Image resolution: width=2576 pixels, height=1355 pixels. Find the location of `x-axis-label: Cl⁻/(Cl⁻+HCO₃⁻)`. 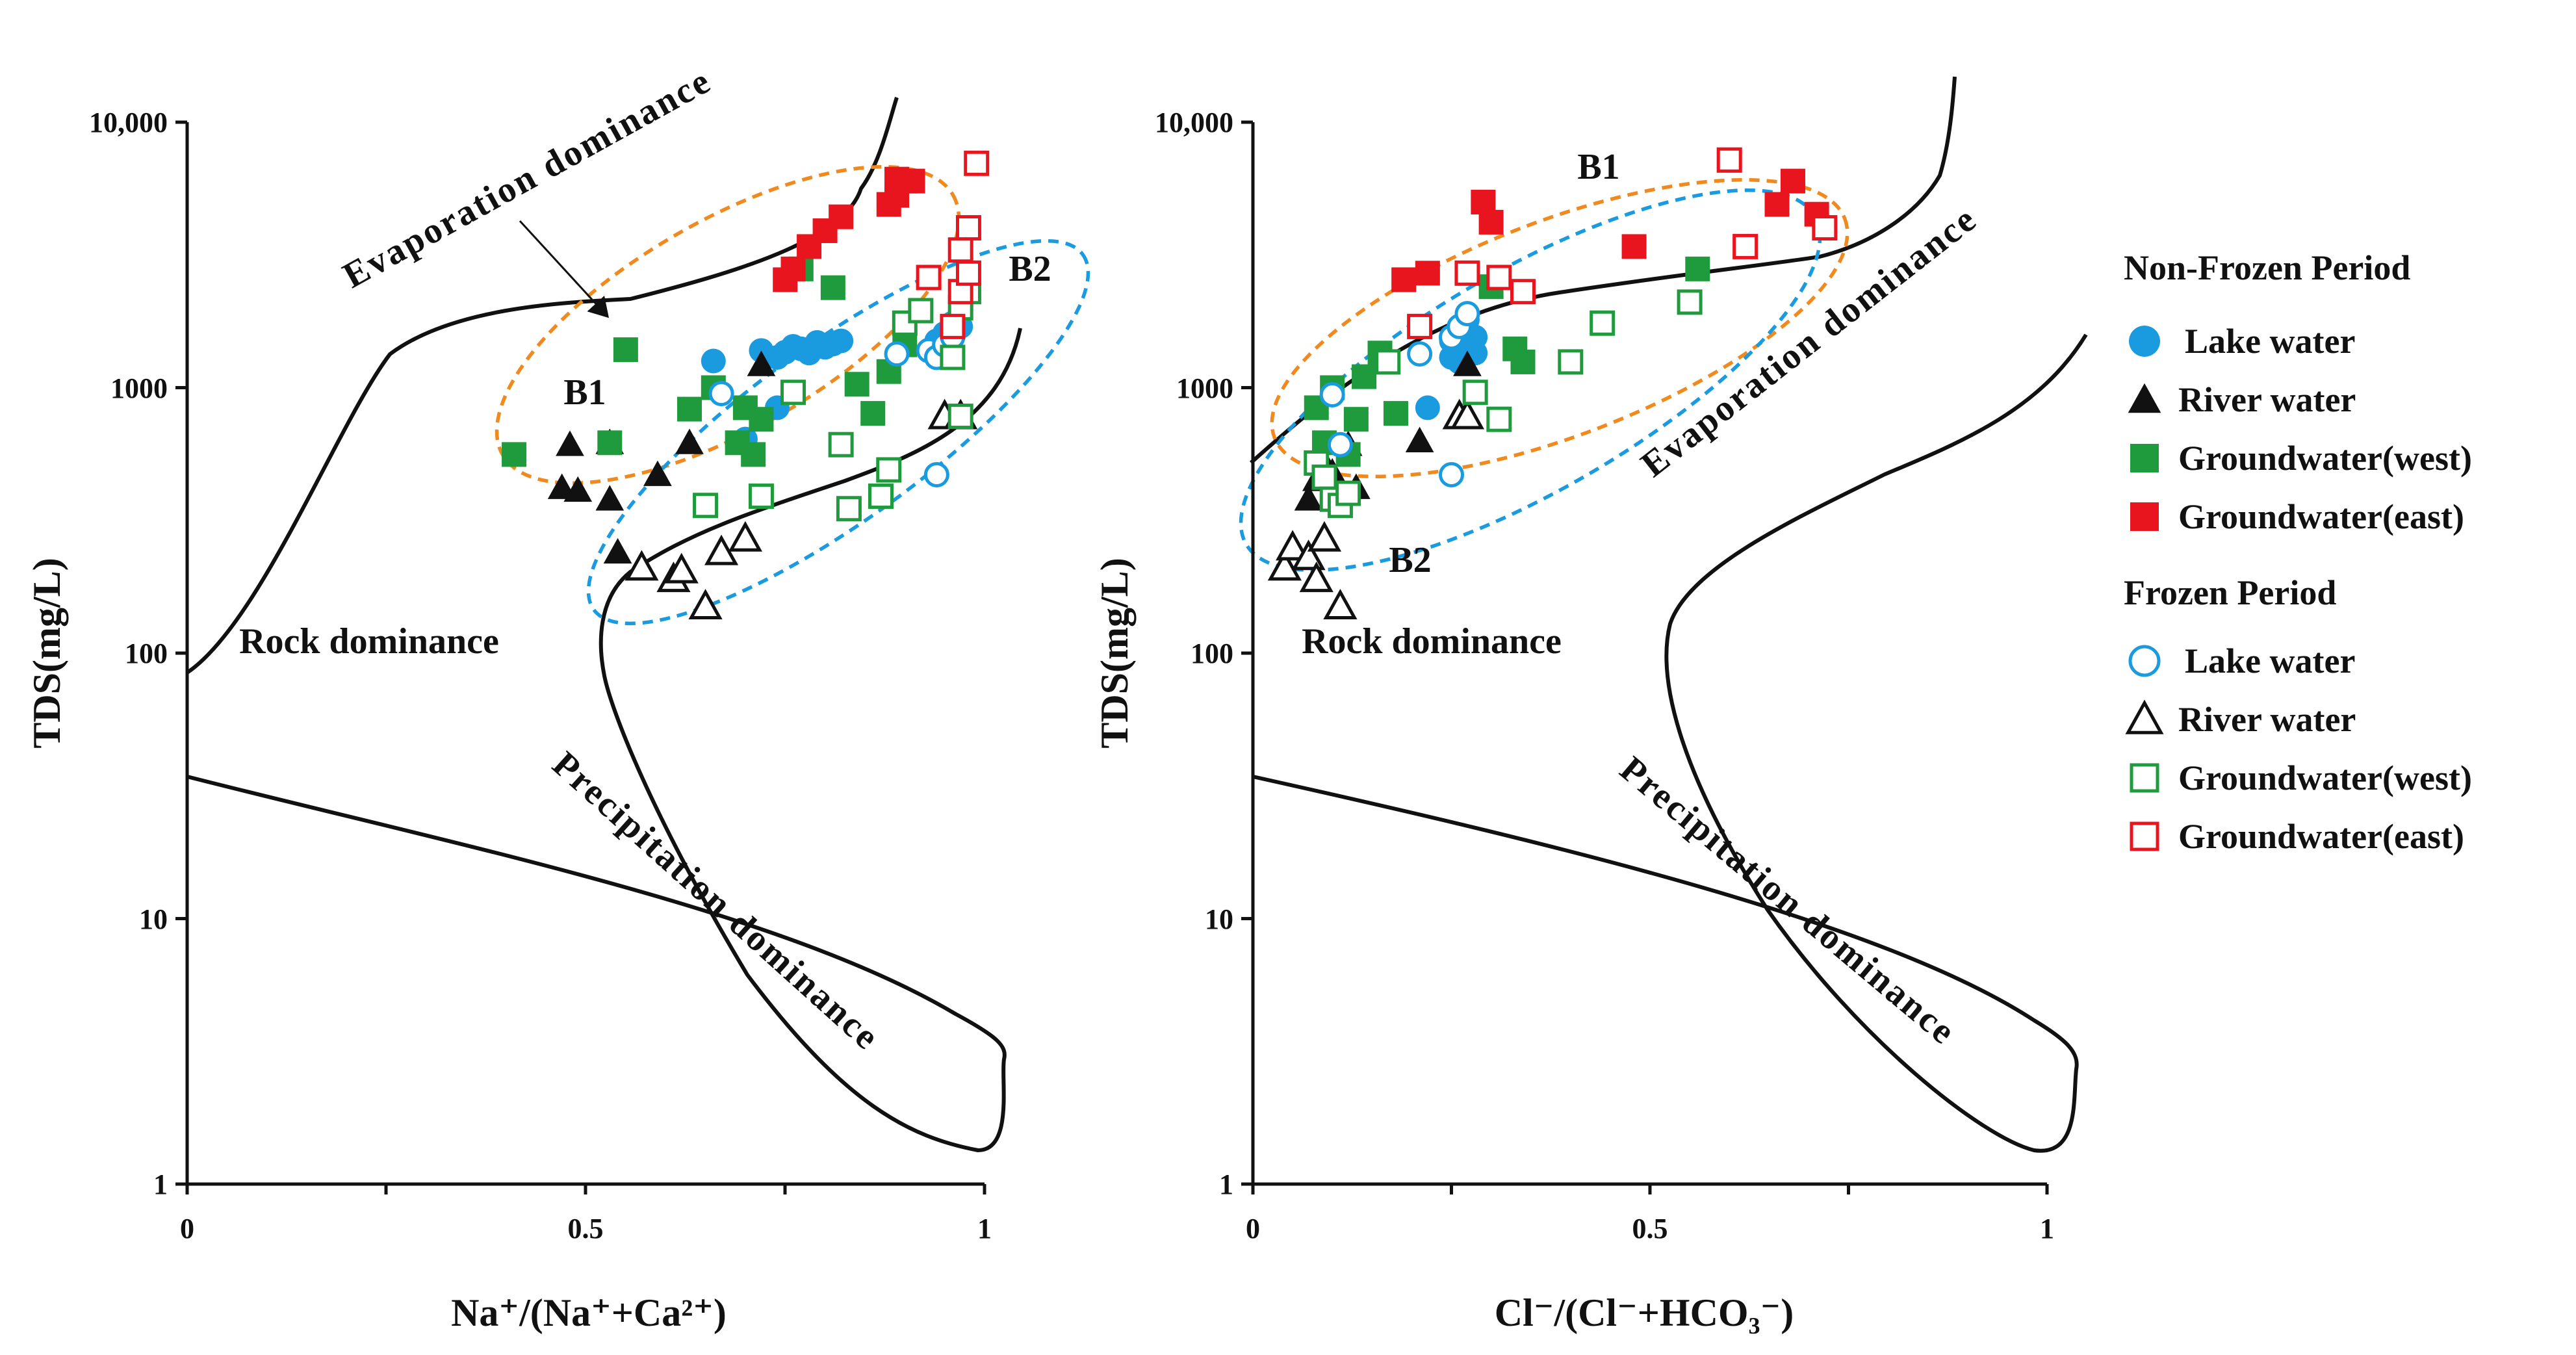

x-axis-label: Cl⁻/(Cl⁻+HCO₃⁻) is located at coordinates (1645, 1312).